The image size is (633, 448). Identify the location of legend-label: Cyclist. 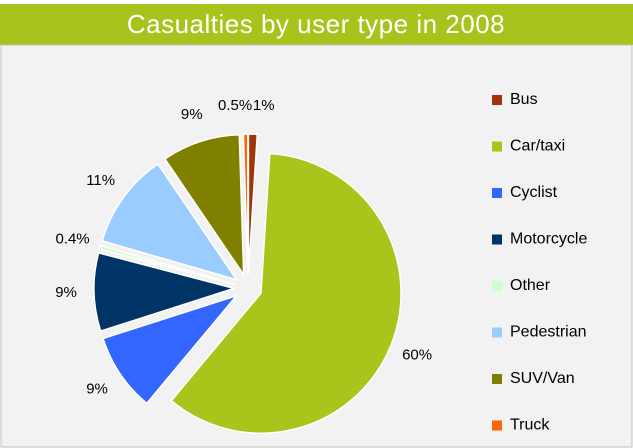
(534, 192).